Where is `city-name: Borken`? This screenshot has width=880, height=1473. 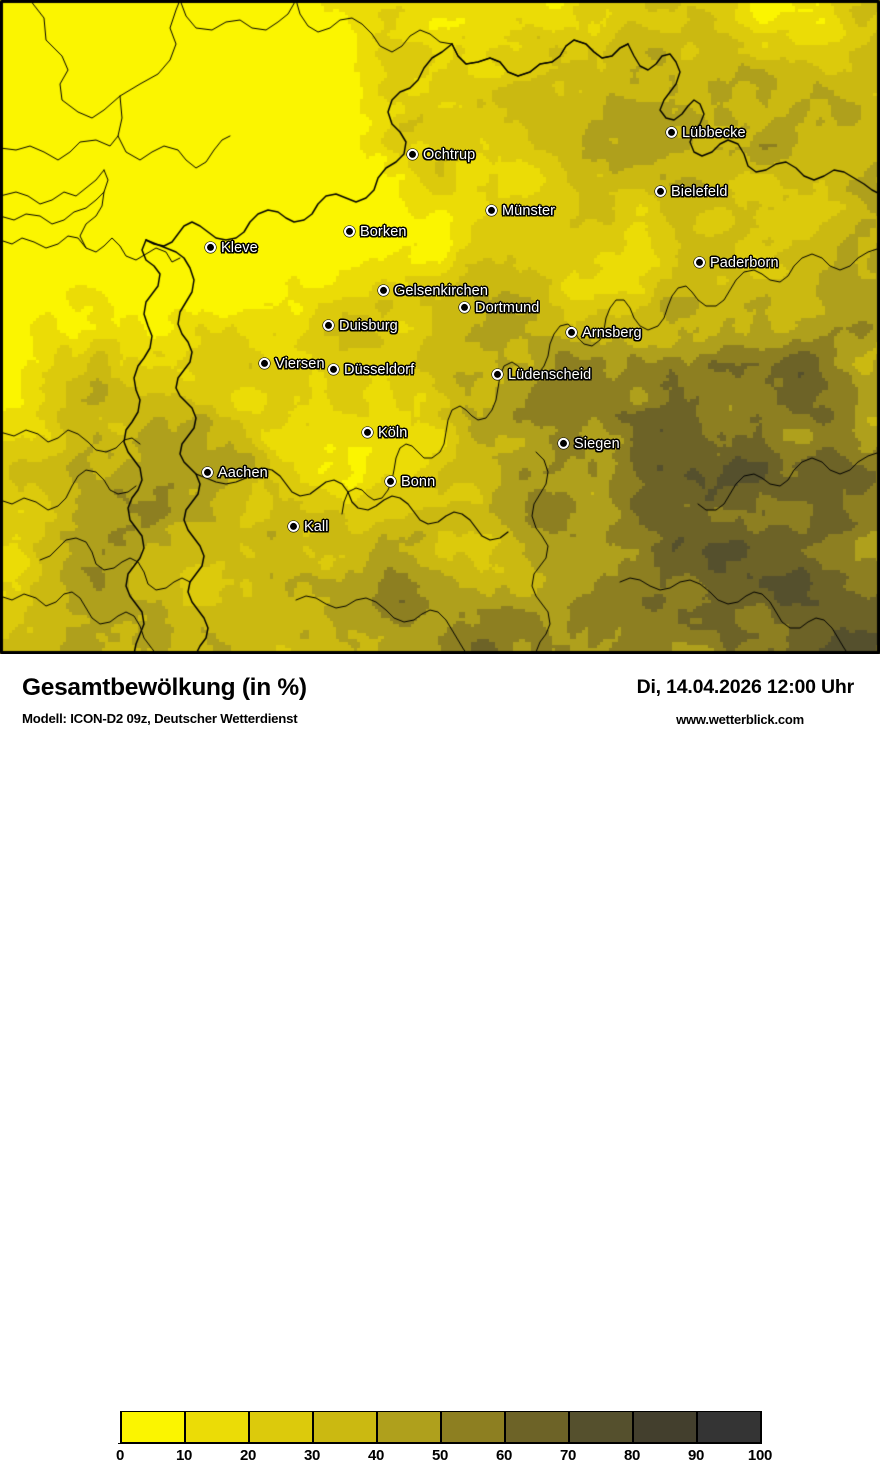 city-name: Borken is located at coordinates (383, 232).